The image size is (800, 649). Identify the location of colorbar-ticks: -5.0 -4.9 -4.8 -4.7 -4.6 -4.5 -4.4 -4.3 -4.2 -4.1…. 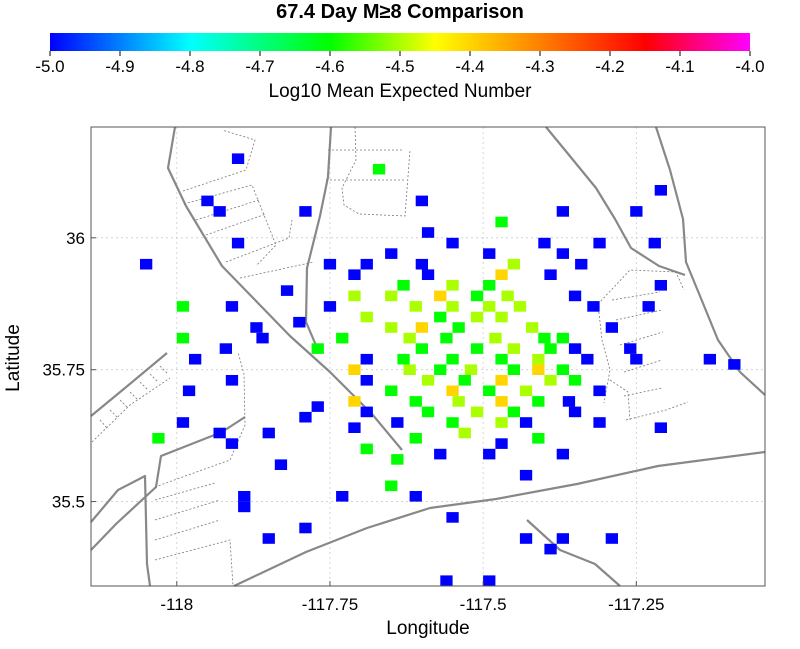
(400, 63).